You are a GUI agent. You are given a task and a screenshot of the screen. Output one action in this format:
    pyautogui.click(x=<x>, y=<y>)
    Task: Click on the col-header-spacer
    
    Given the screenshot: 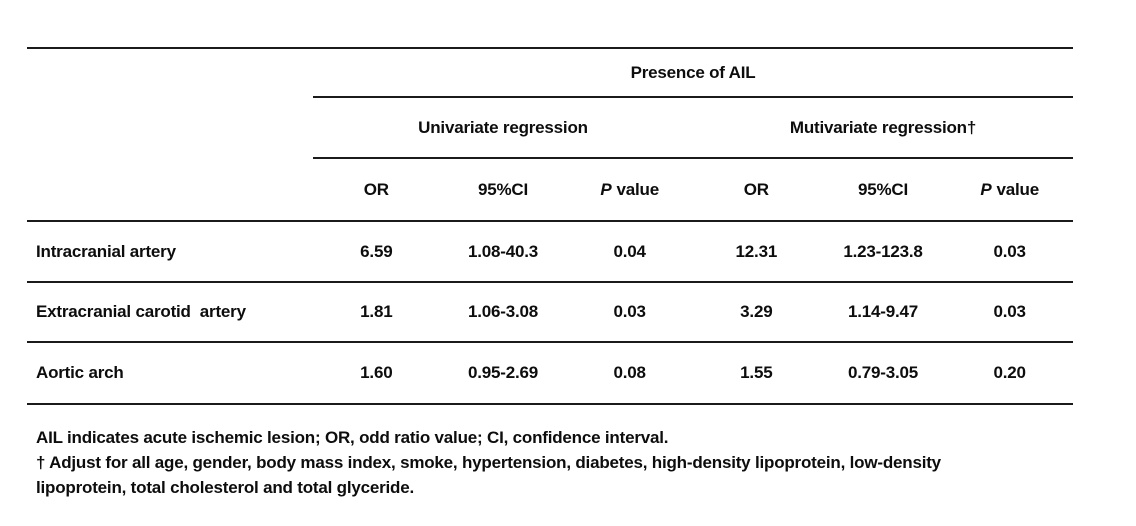 What is the action you would take?
    pyautogui.click(x=170, y=189)
    